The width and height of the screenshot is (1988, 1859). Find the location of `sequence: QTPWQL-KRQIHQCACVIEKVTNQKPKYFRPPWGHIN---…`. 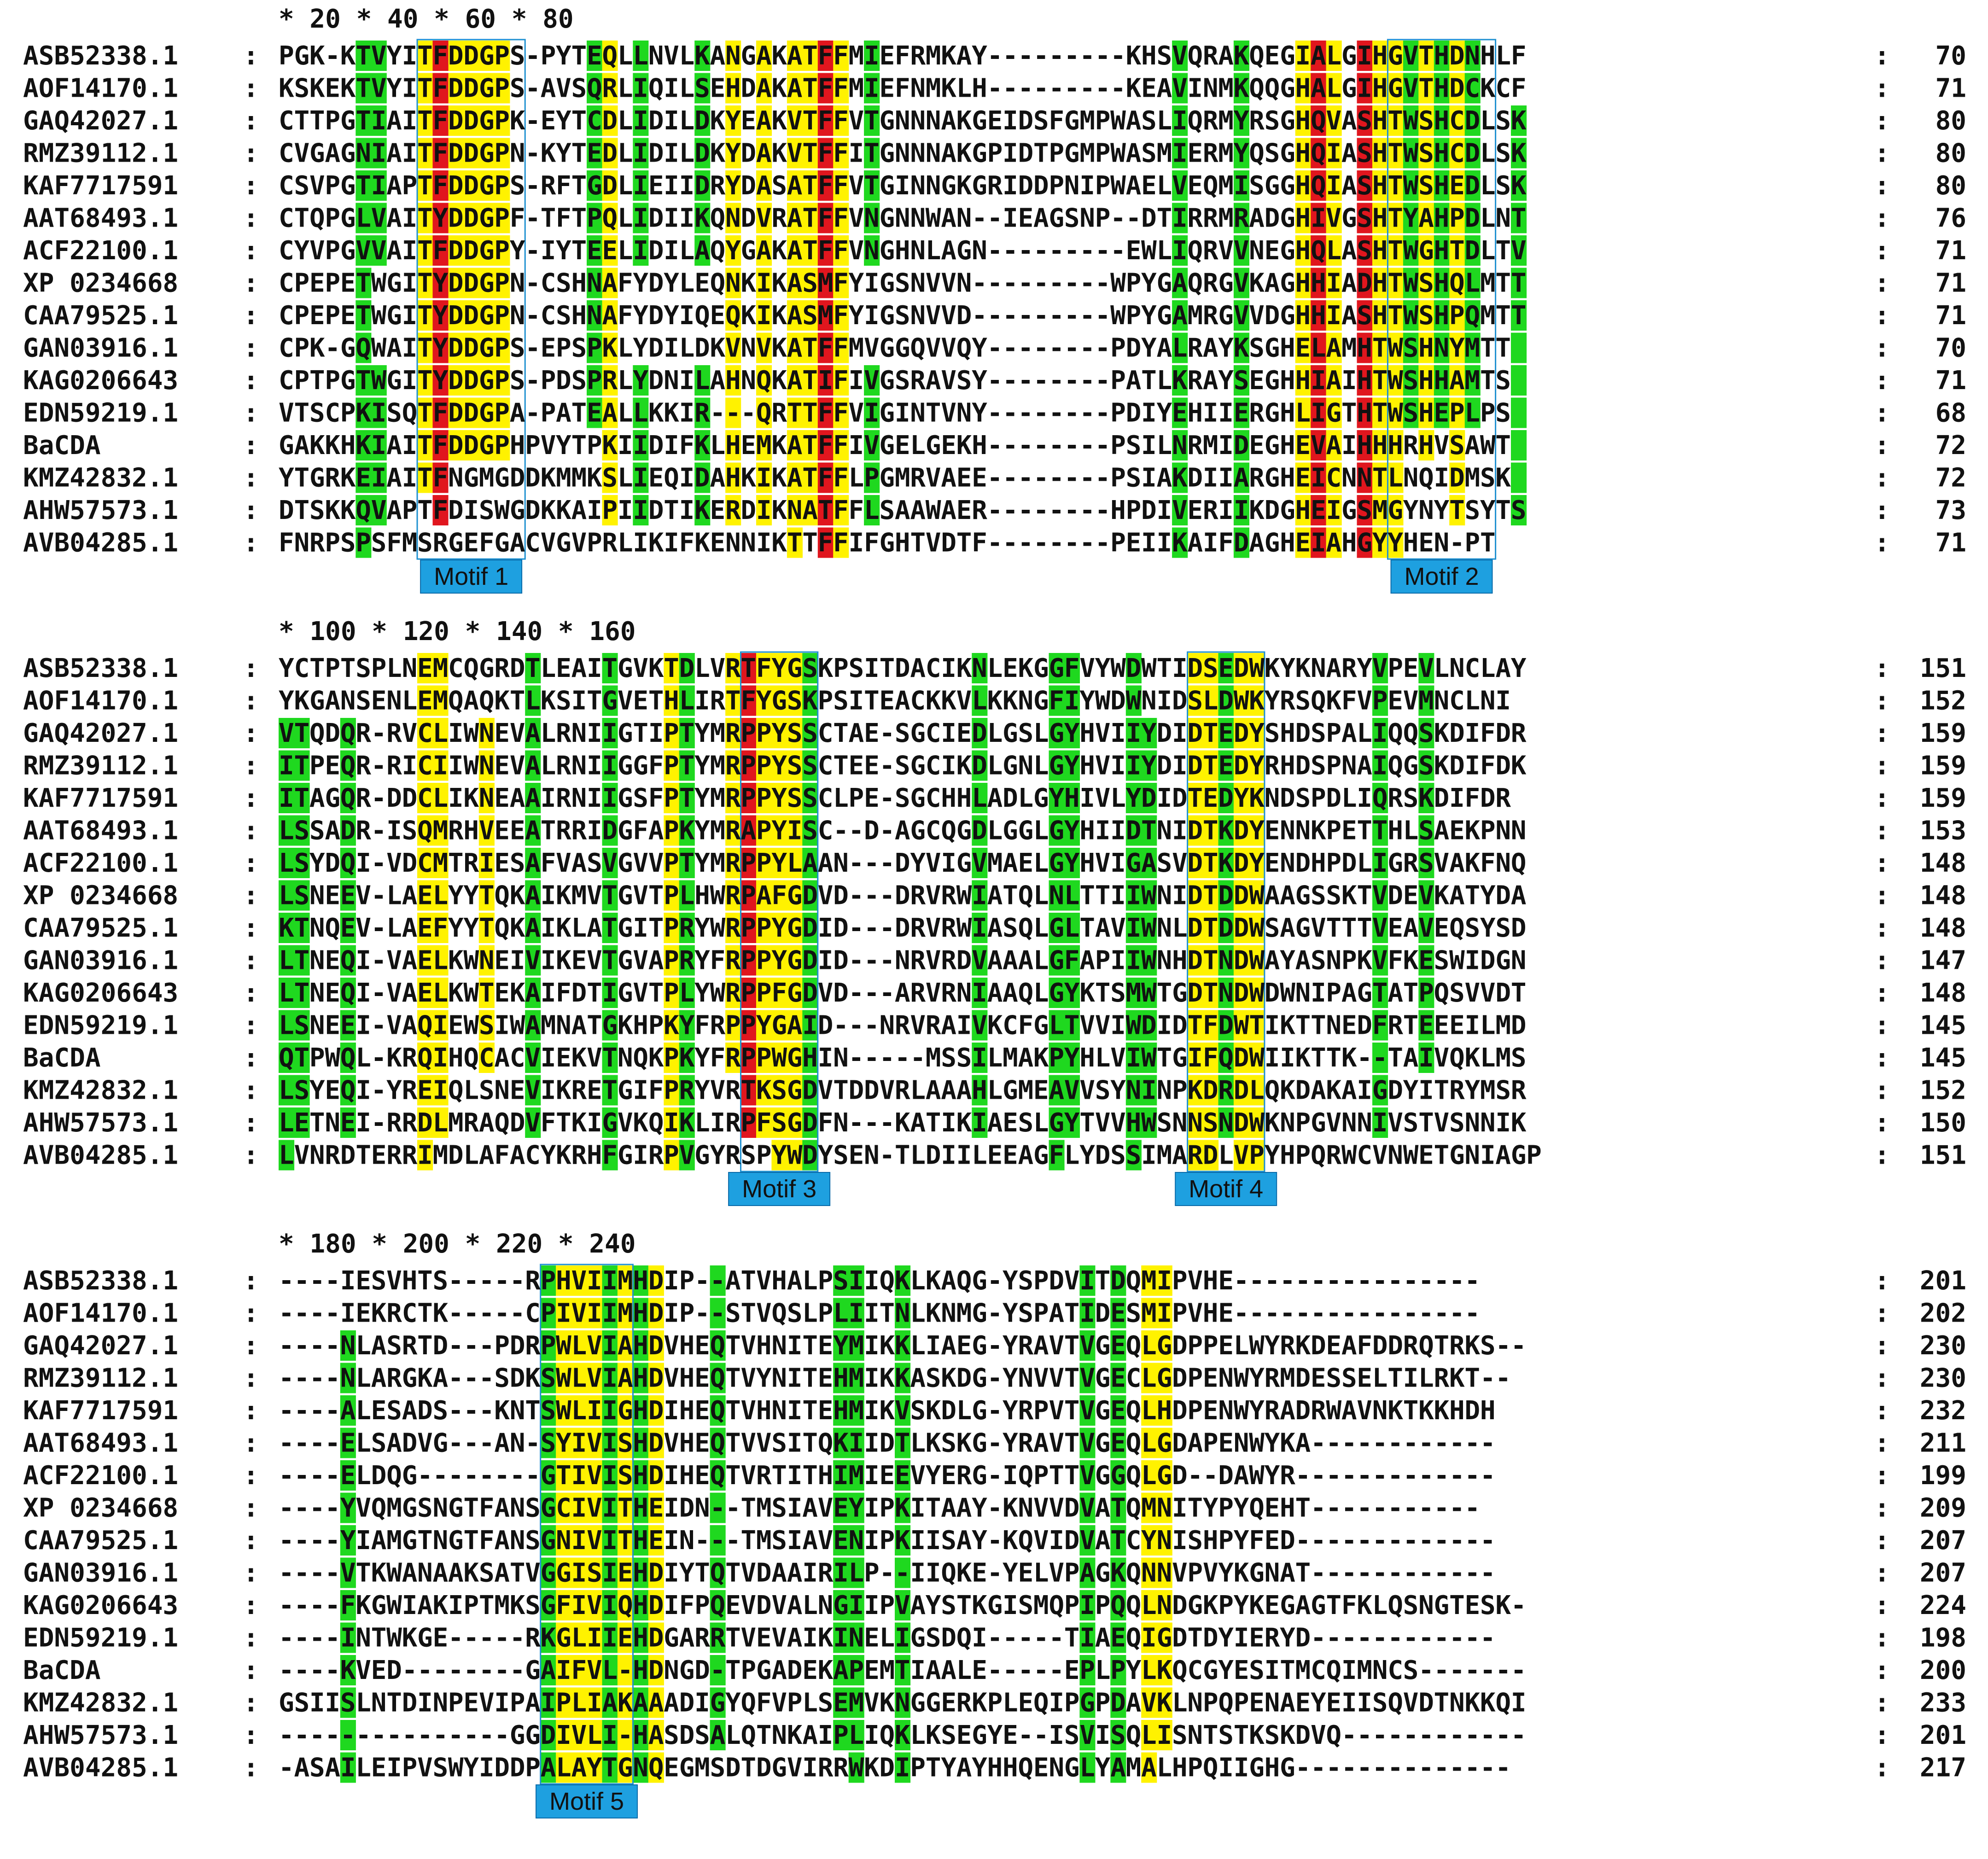

sequence: QTPWQL-KRQIHQCACVIEKVTNQKPKYFRPPWGHIN---… is located at coordinates (903, 1058).